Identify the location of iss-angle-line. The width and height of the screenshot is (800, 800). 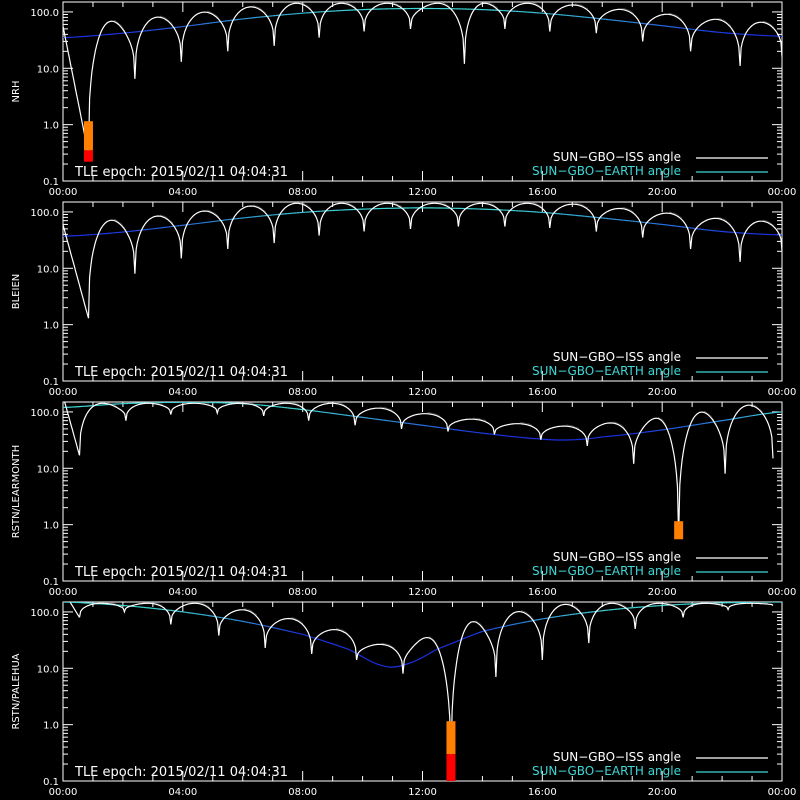
(426, 470).